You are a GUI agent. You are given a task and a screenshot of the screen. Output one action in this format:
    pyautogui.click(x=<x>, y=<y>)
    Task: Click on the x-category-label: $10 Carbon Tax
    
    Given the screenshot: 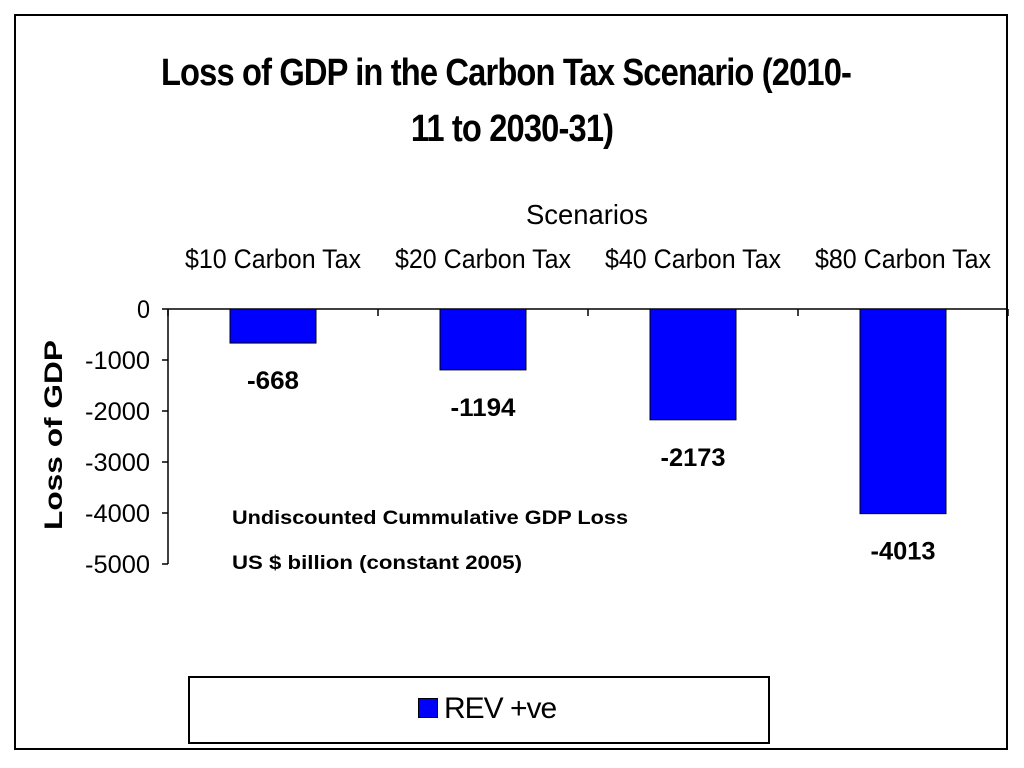 What is the action you would take?
    pyautogui.click(x=273, y=259)
    